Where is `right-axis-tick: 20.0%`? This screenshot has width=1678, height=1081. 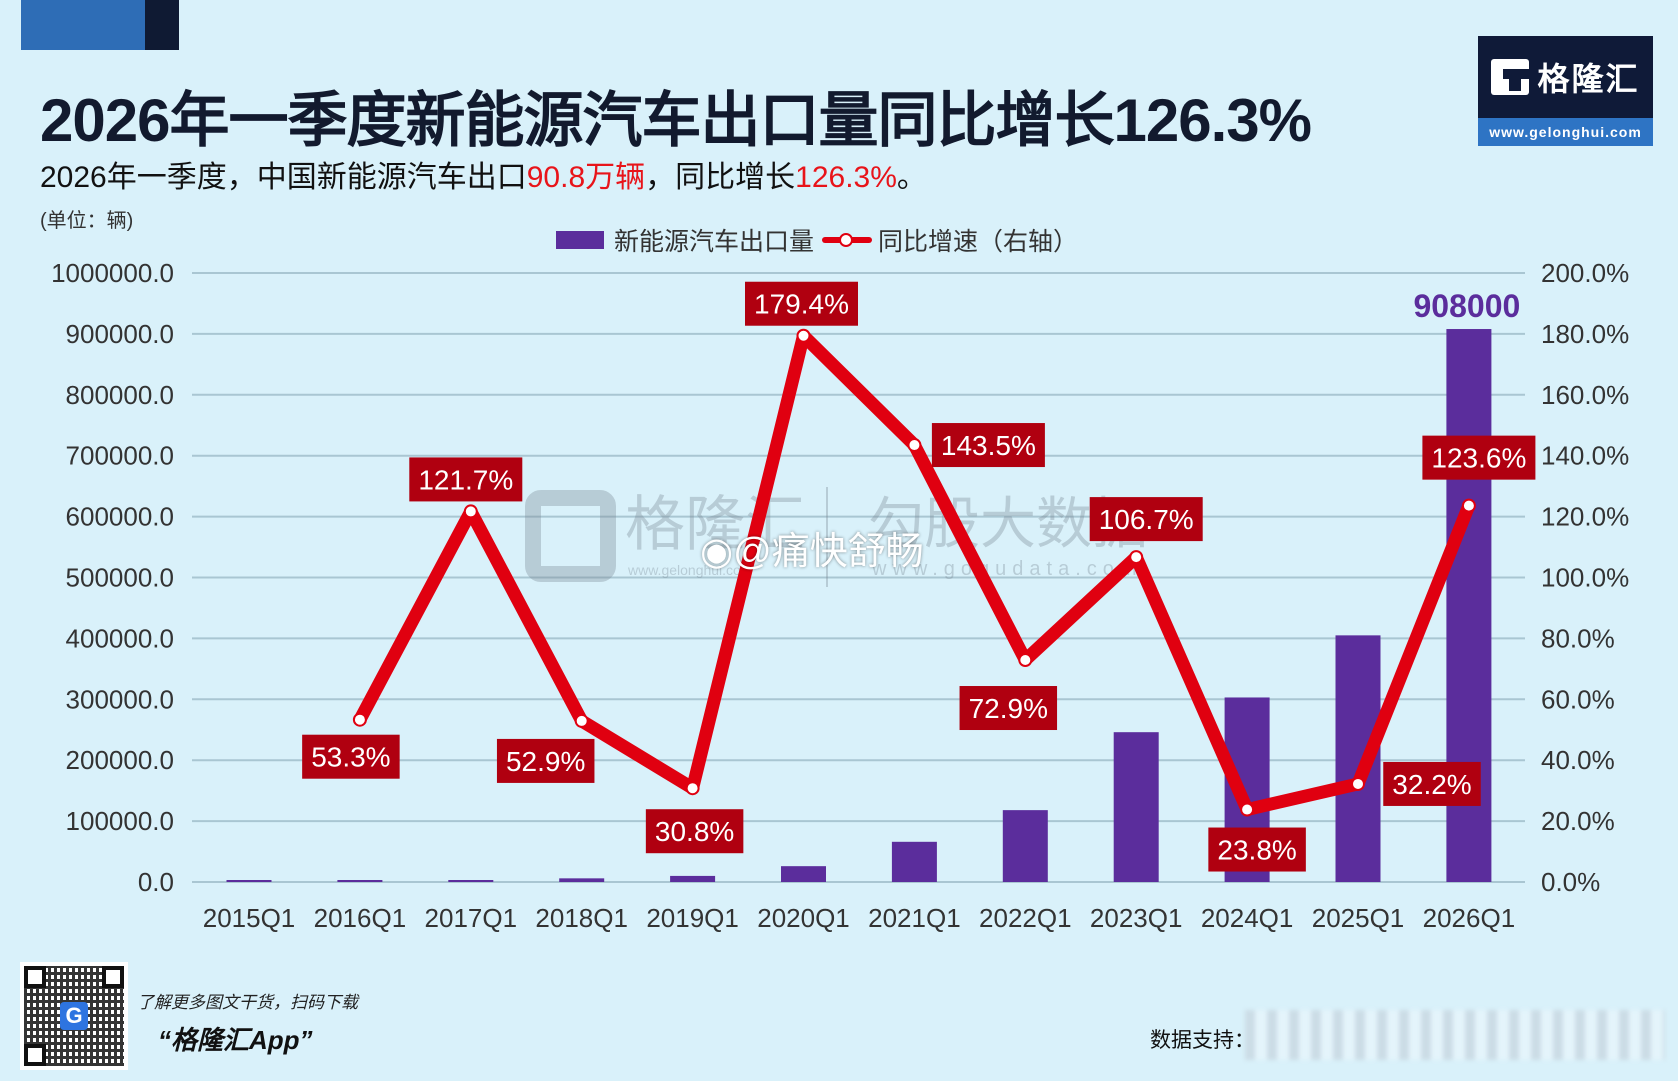
right-axis-tick: 20.0% is located at coordinates (1578, 821).